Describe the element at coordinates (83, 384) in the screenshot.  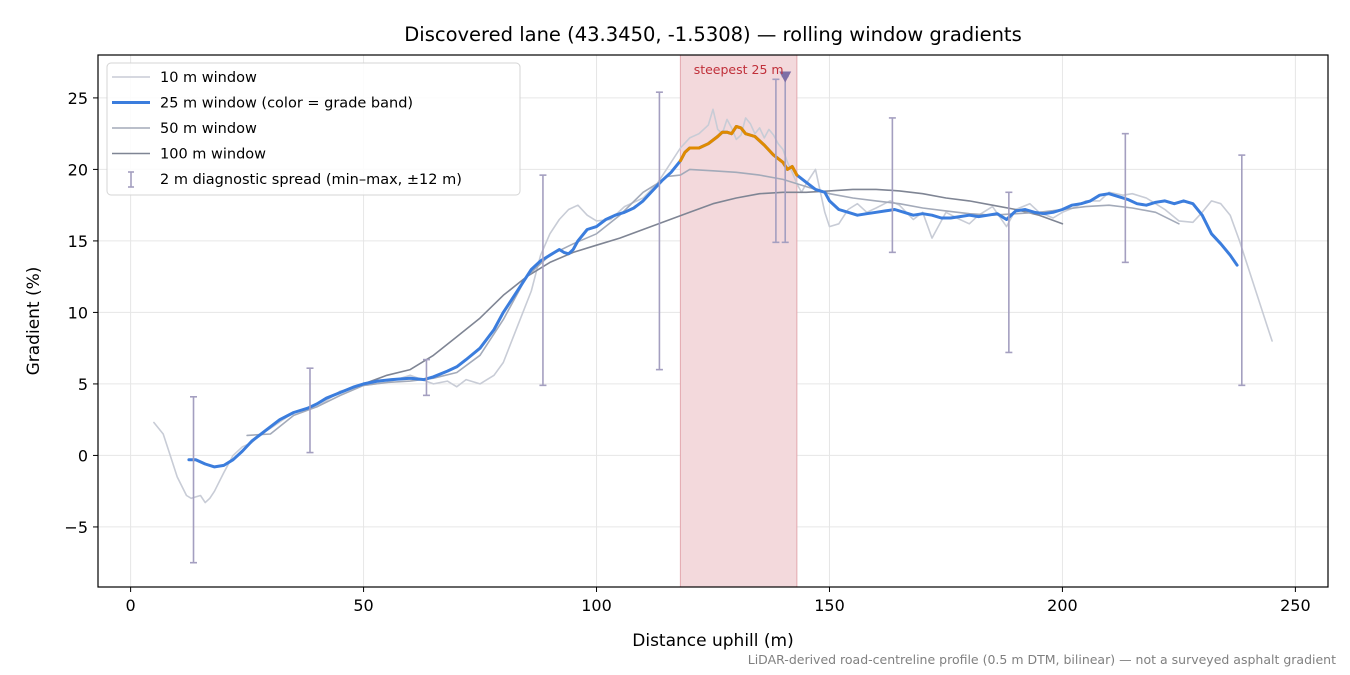
I see `y-tick-label: 5` at that location.